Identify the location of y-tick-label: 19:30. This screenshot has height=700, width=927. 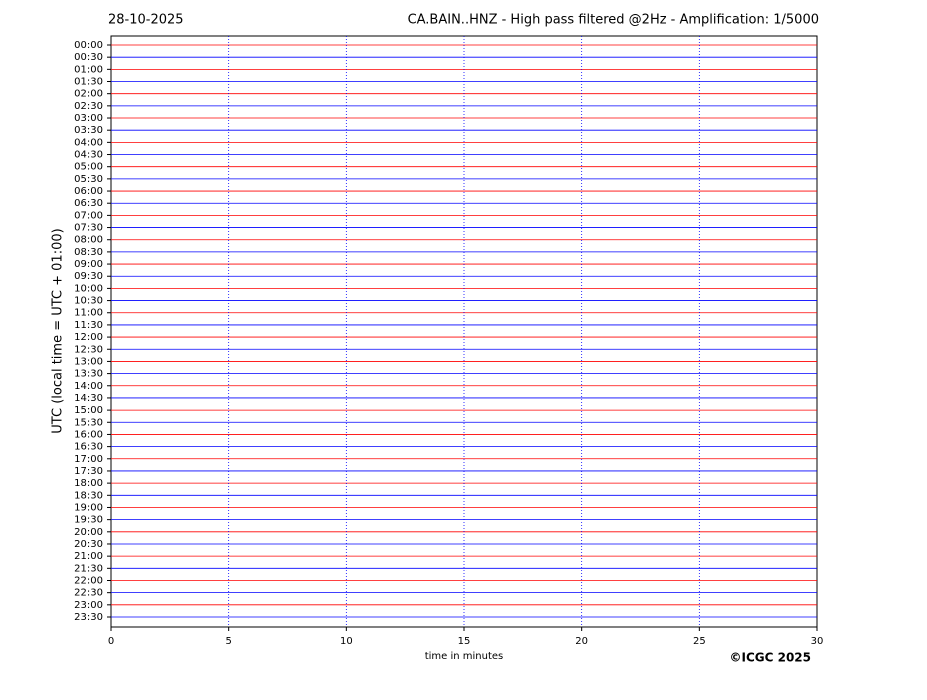
(88, 520).